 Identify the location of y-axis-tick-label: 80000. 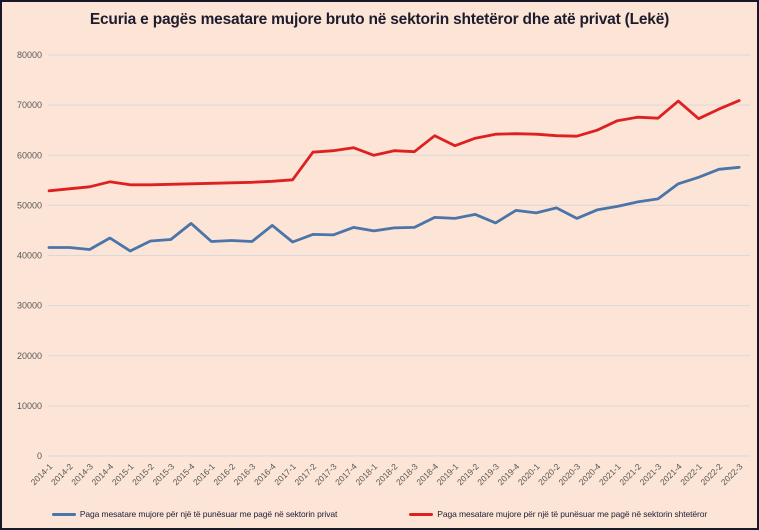
(29, 55).